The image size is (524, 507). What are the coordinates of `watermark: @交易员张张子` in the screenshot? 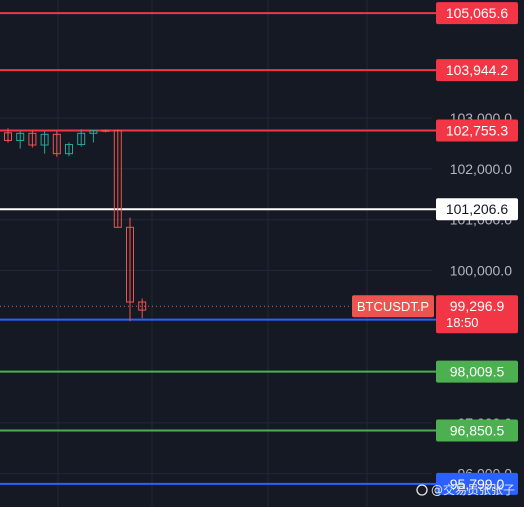 It's located at (465, 489).